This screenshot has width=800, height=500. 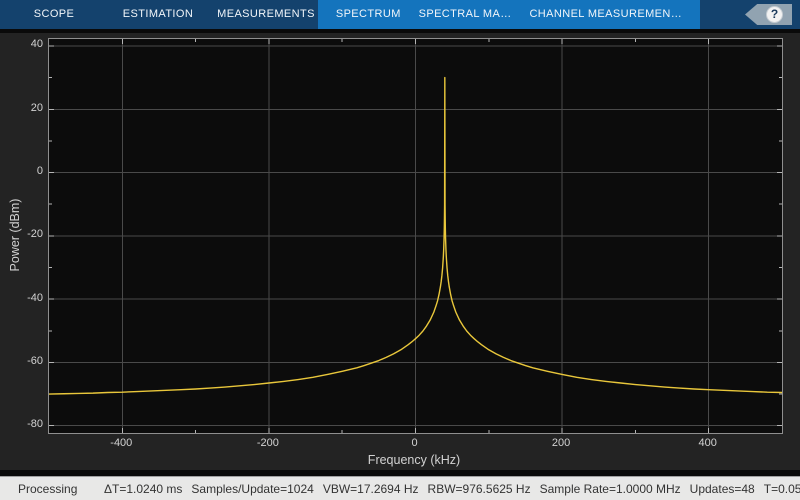 I want to click on tab-spectrum: SPECTRUM, so click(x=368, y=14).